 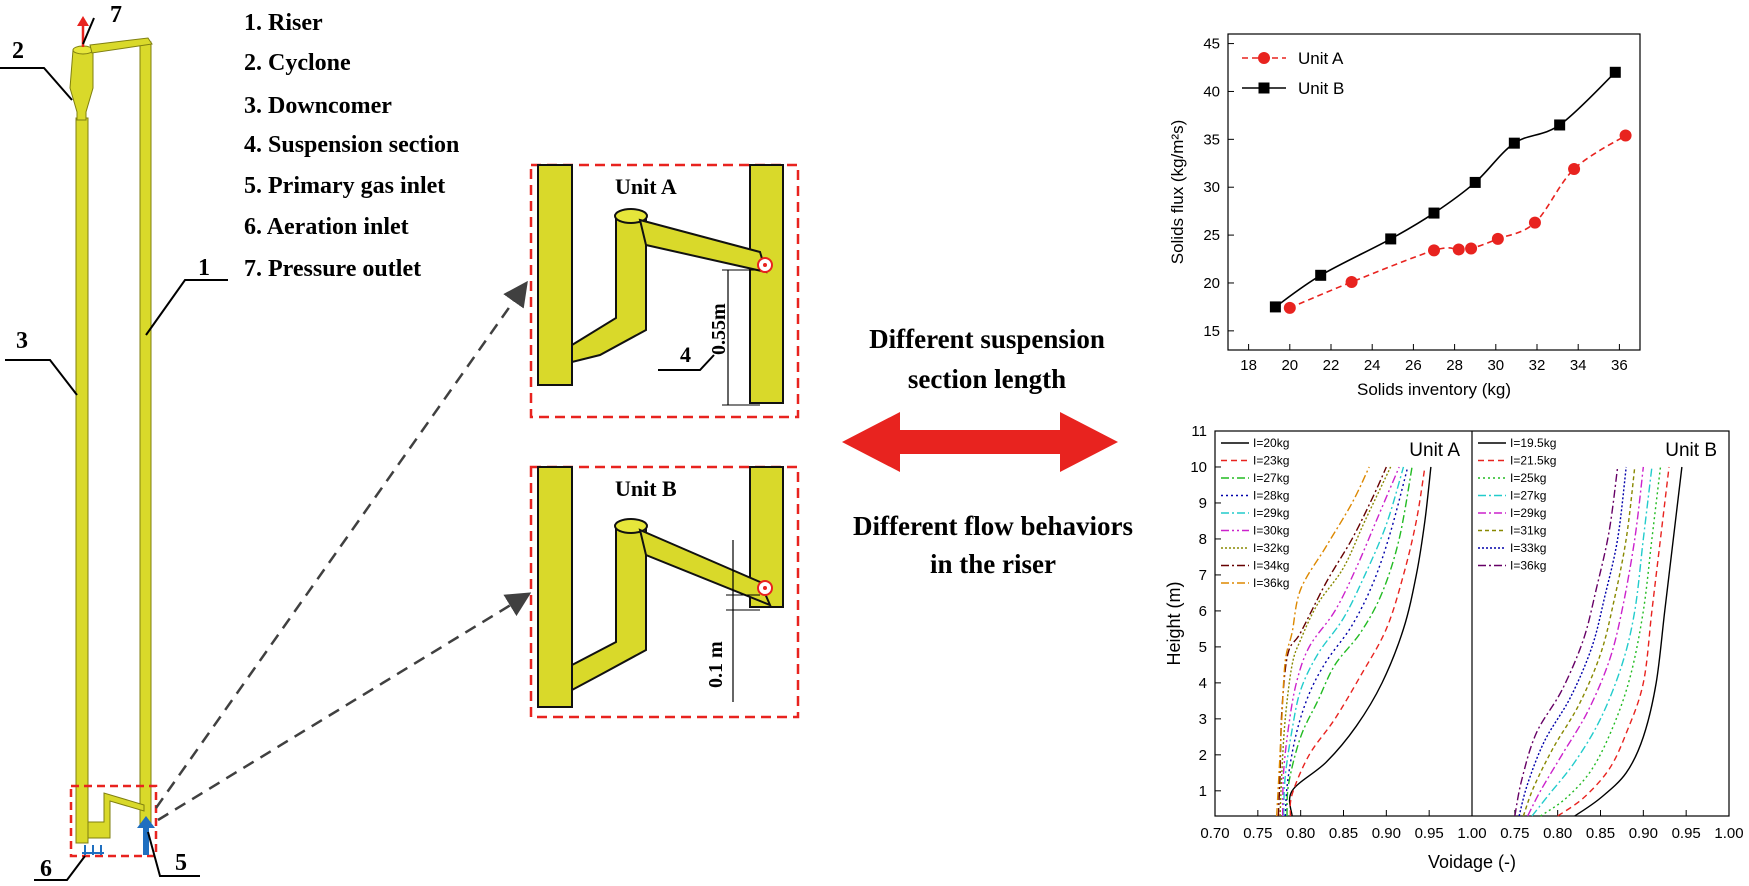 I want to click on double-arrow-icon, so click(x=980, y=442).